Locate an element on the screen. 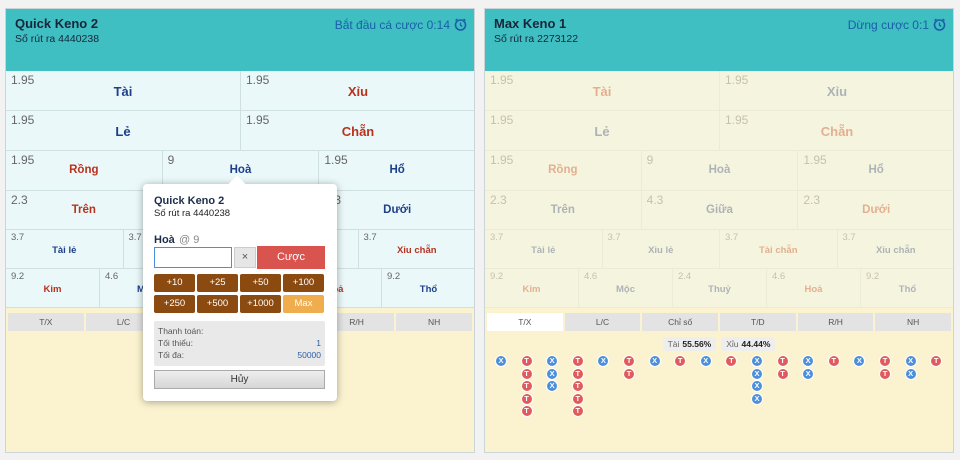  amount-input is located at coordinates (193, 257).